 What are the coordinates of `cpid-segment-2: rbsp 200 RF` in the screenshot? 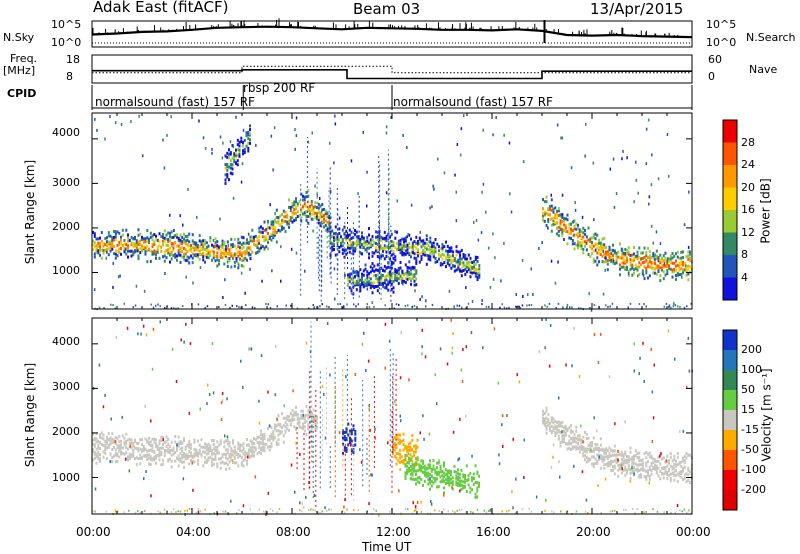 It's located at (279, 88).